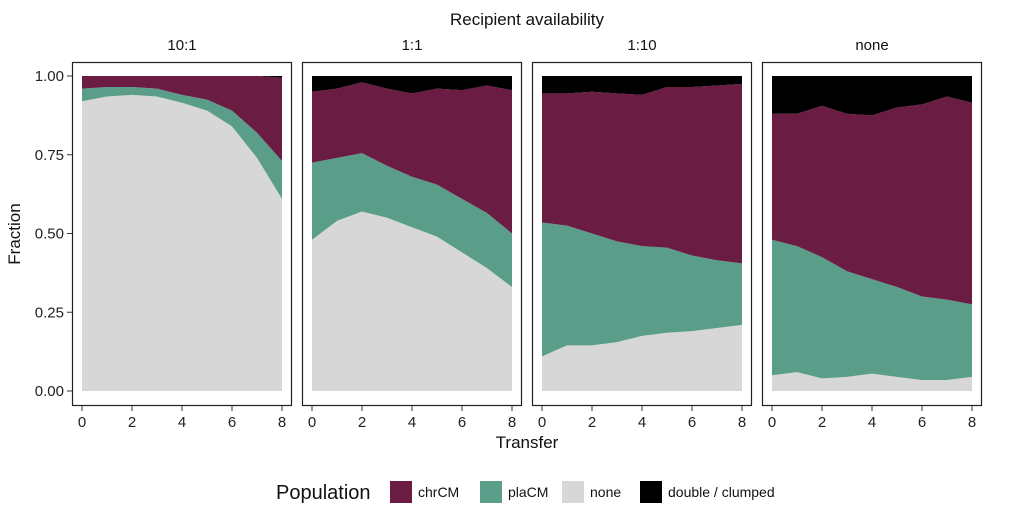 The image size is (1010, 510). I want to click on y-tick-label: 1.00, so click(49, 76).